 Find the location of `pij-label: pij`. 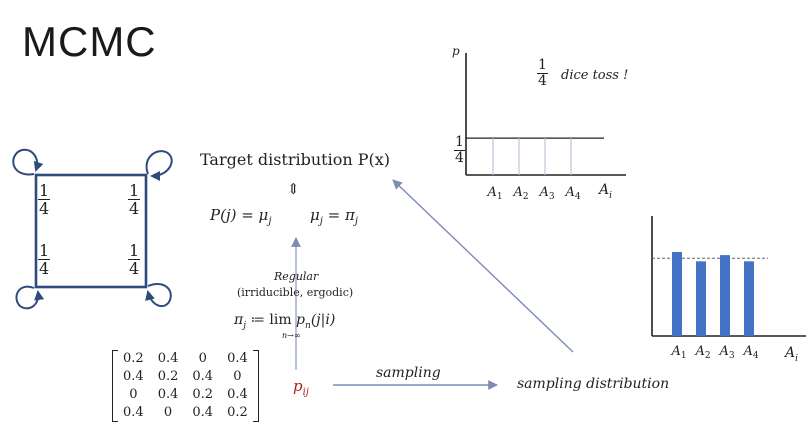

pij-label: pij is located at coordinates (301, 387).